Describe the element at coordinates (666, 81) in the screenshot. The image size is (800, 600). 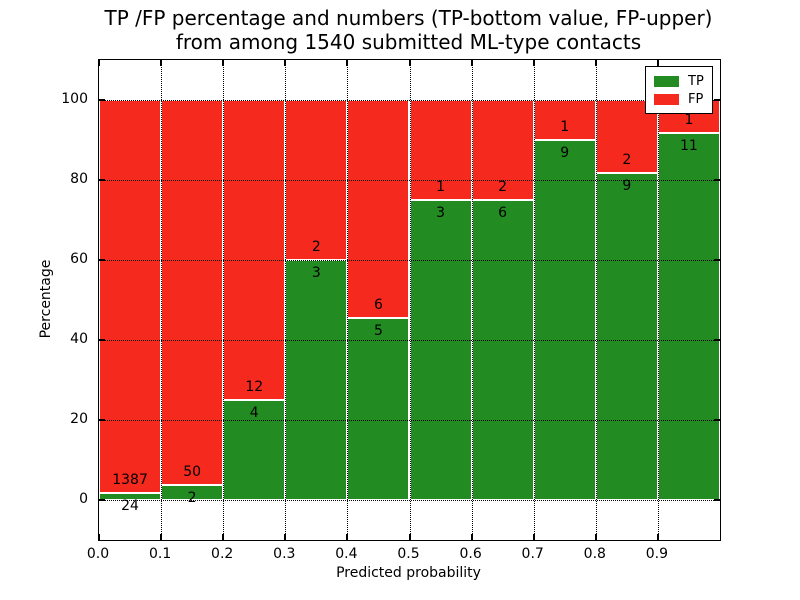
I see `legend-swatch-tp` at that location.